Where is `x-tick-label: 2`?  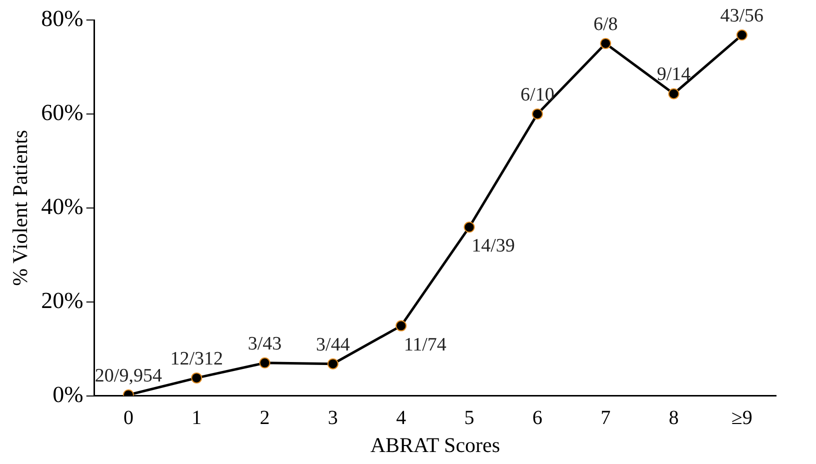
x-tick-label: 2 is located at coordinates (265, 418).